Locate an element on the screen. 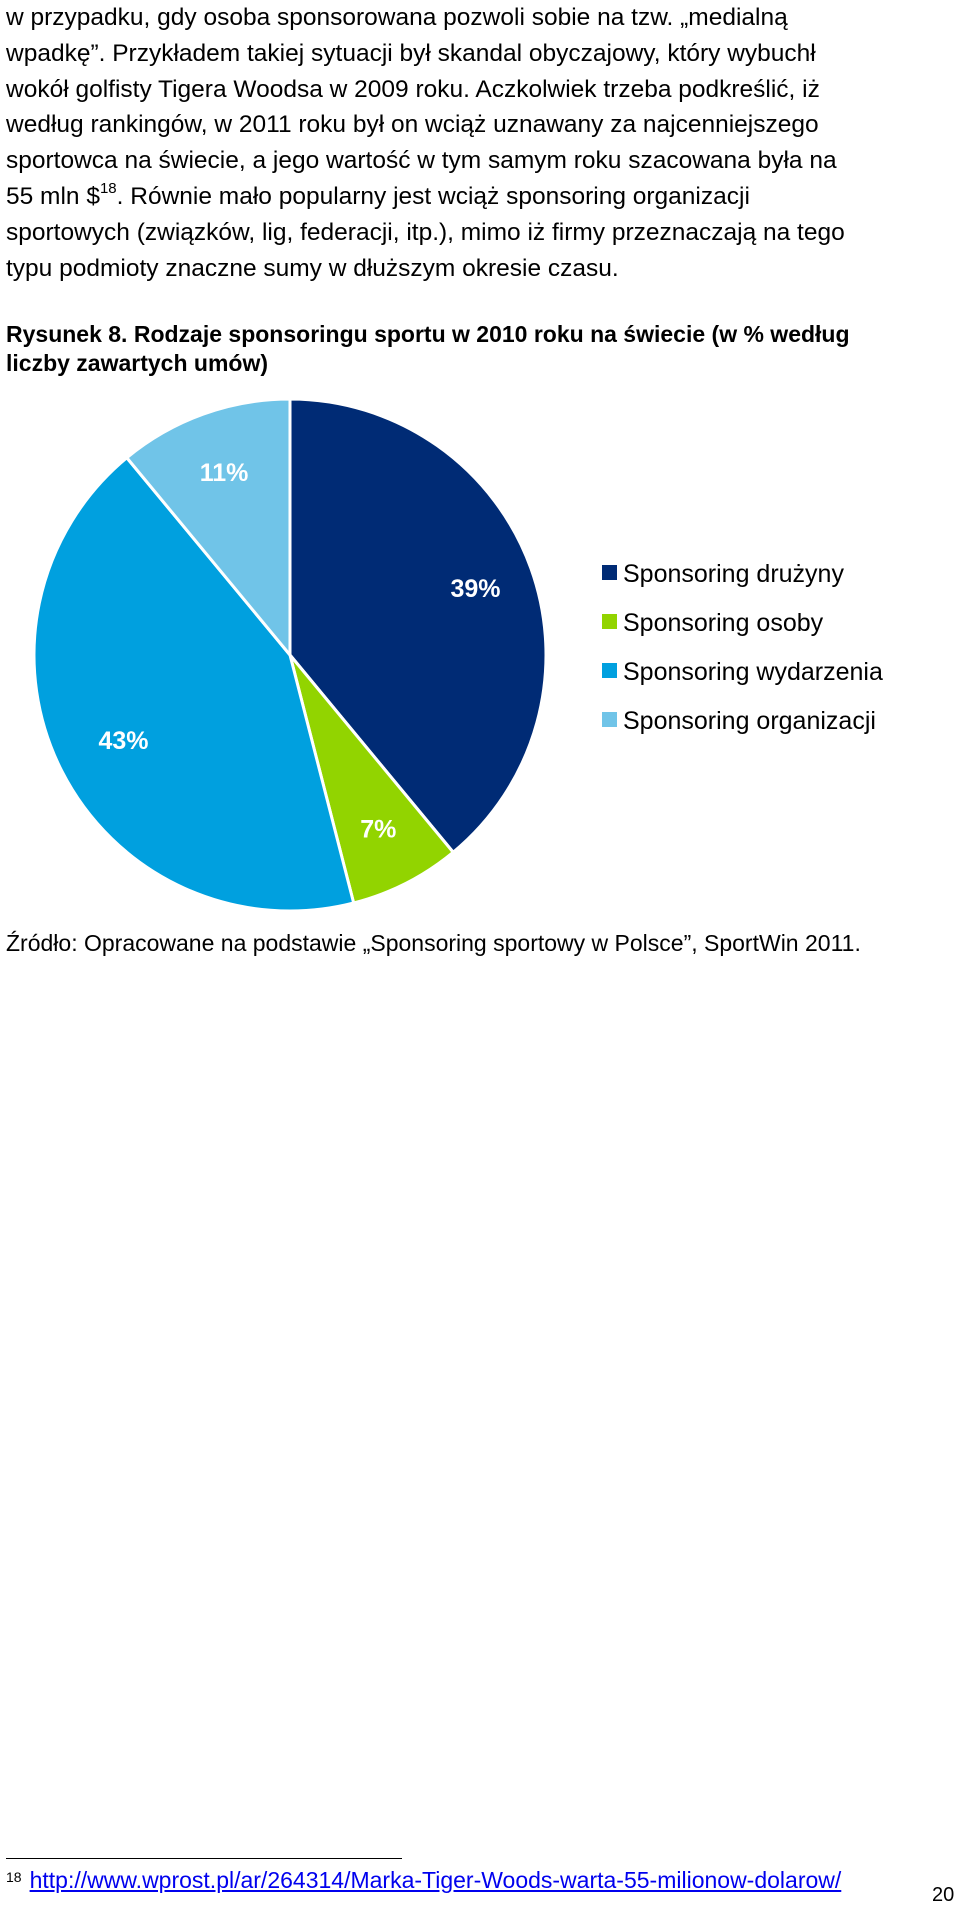 This screenshot has width=960, height=1920. slice-value-label: 43% is located at coordinates (123, 741).